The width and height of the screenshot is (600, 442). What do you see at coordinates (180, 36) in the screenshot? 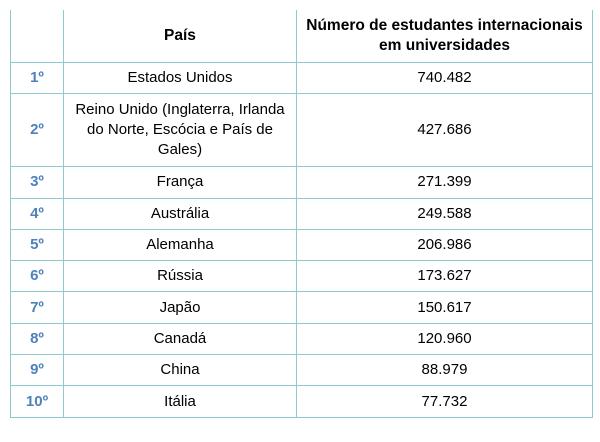
I see `country-header: País` at bounding box center [180, 36].